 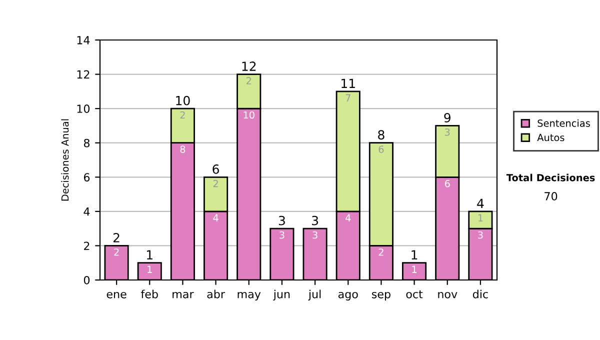 I want to click on y-tick-label: 6, so click(x=87, y=177).